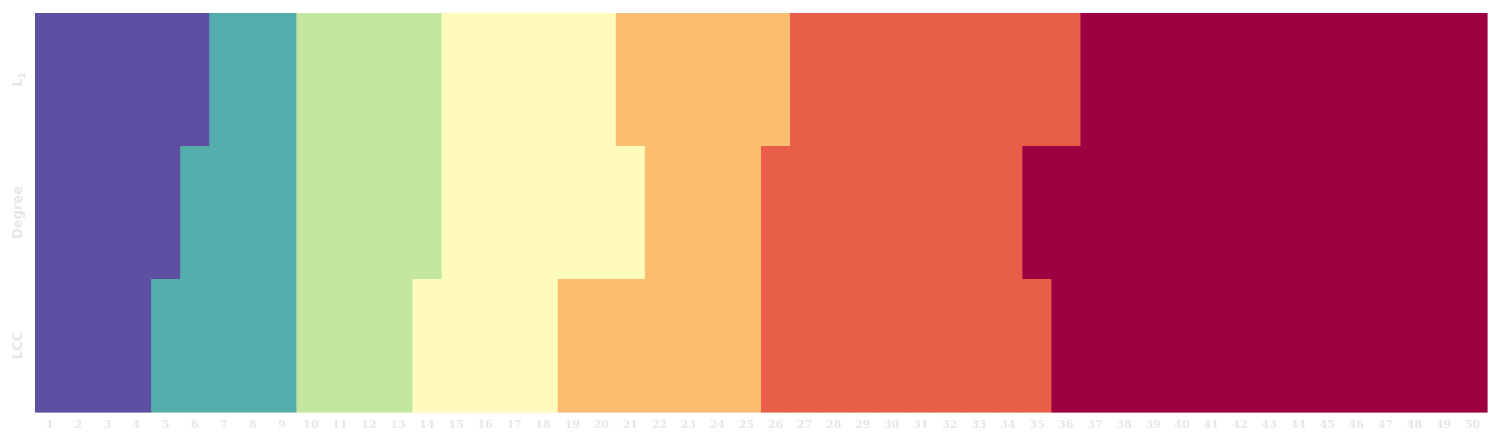 Image resolution: width=1500 pixels, height=445 pixels. I want to click on x-tick-label: 30, so click(892, 424).